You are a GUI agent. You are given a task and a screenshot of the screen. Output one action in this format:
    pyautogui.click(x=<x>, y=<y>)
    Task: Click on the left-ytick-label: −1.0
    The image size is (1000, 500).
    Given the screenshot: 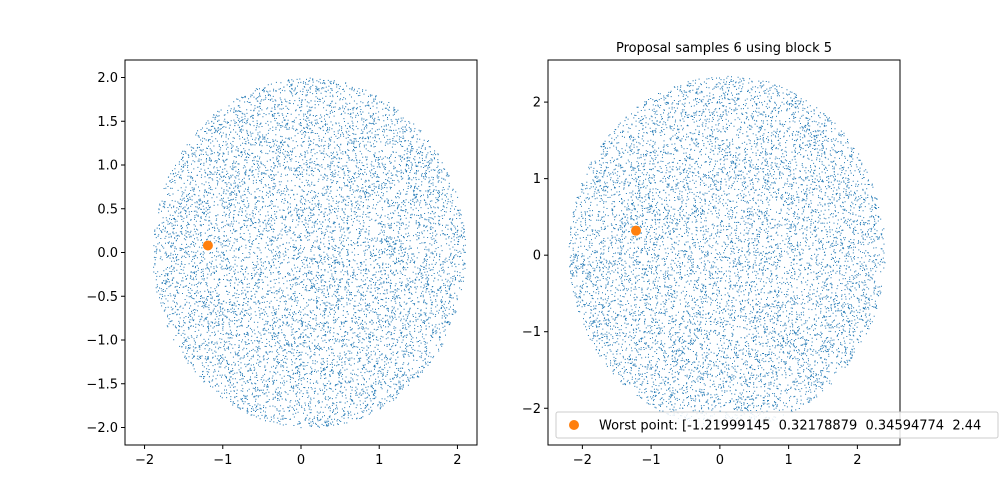 What is the action you would take?
    pyautogui.click(x=102, y=341)
    